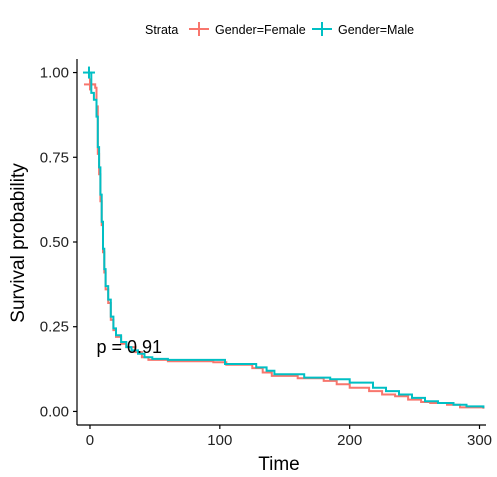 The image size is (497, 477). What do you see at coordinates (129, 347) in the screenshot?
I see `p-value-annotation: p = 0.91` at bounding box center [129, 347].